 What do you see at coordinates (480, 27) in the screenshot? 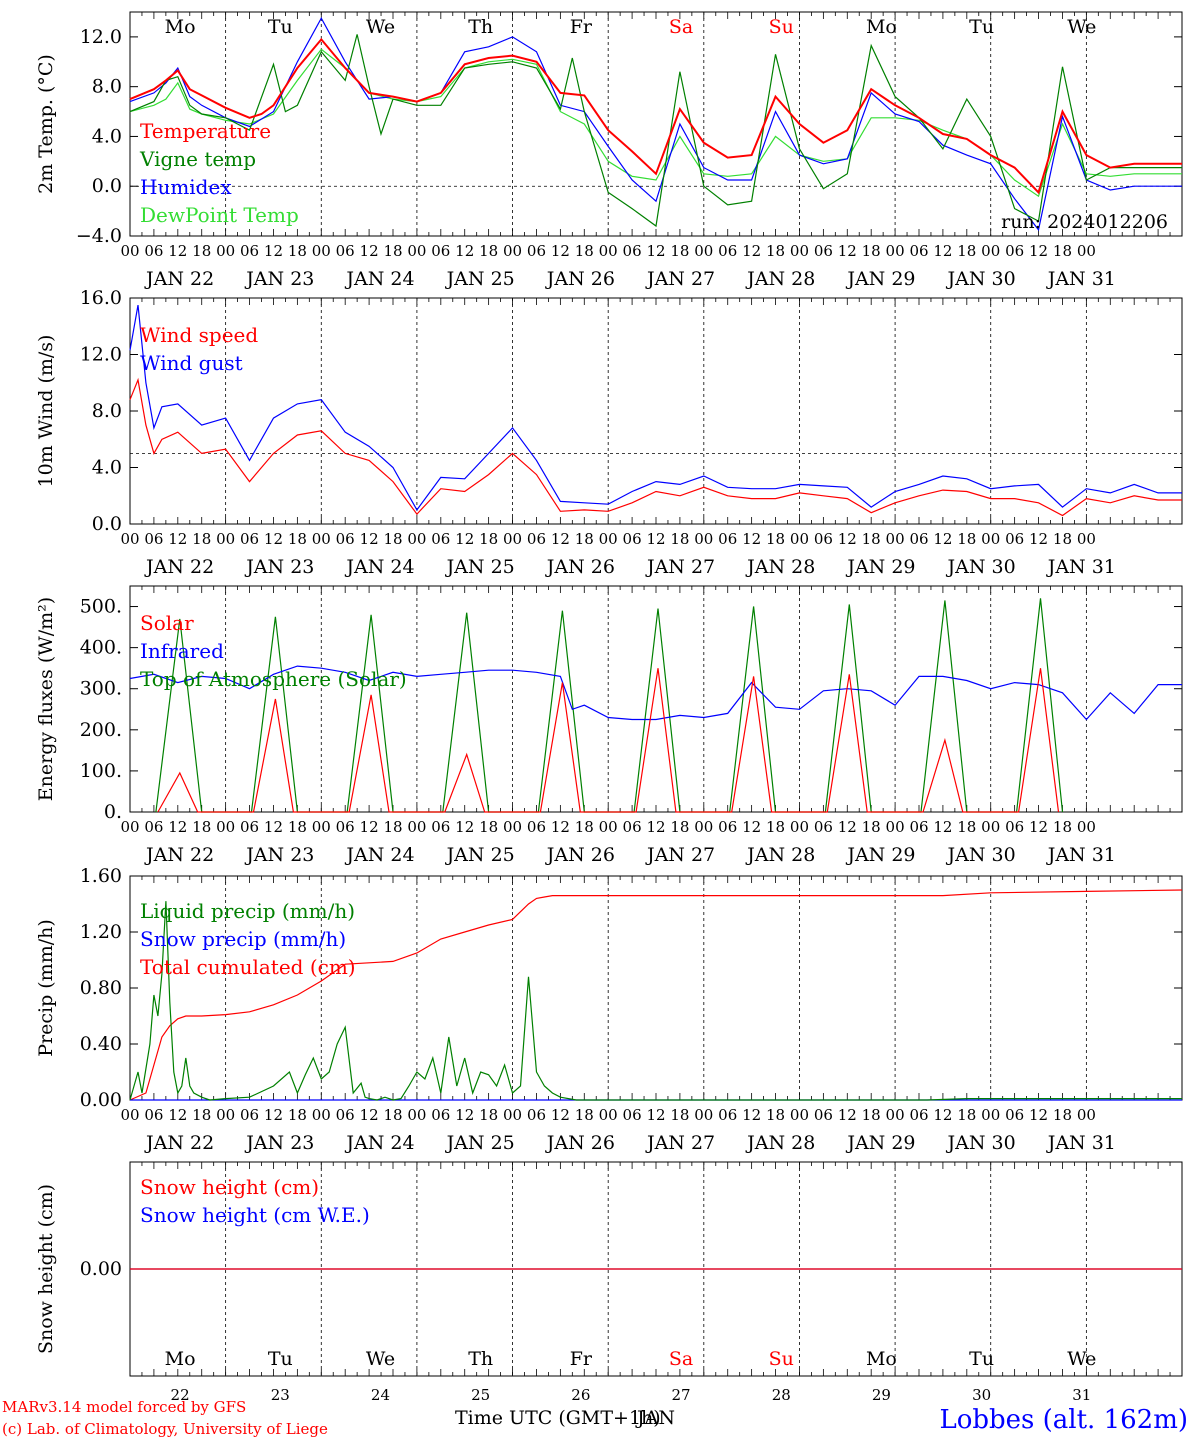
I see `day-name-label: Th` at bounding box center [480, 27].